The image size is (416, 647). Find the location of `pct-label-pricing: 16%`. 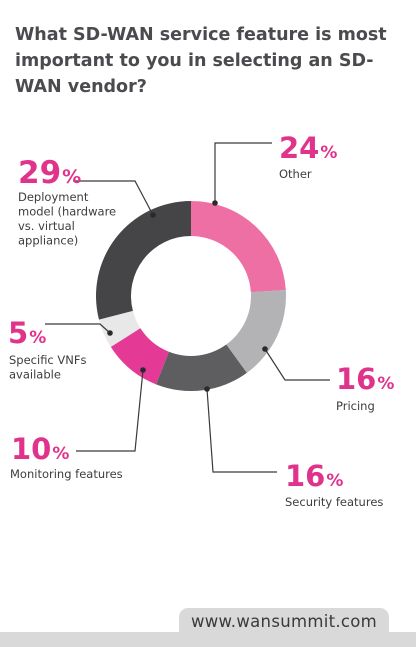

pct-label-pricing: 16% is located at coordinates (365, 379).